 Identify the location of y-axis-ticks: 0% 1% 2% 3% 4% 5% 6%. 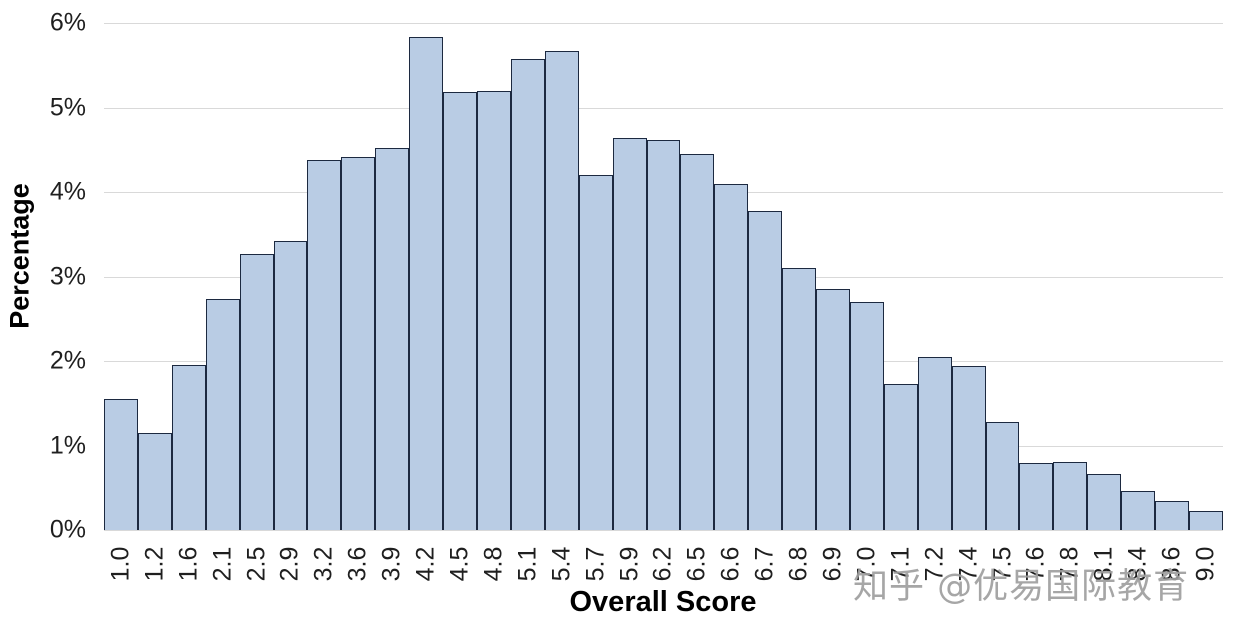
(43, 276).